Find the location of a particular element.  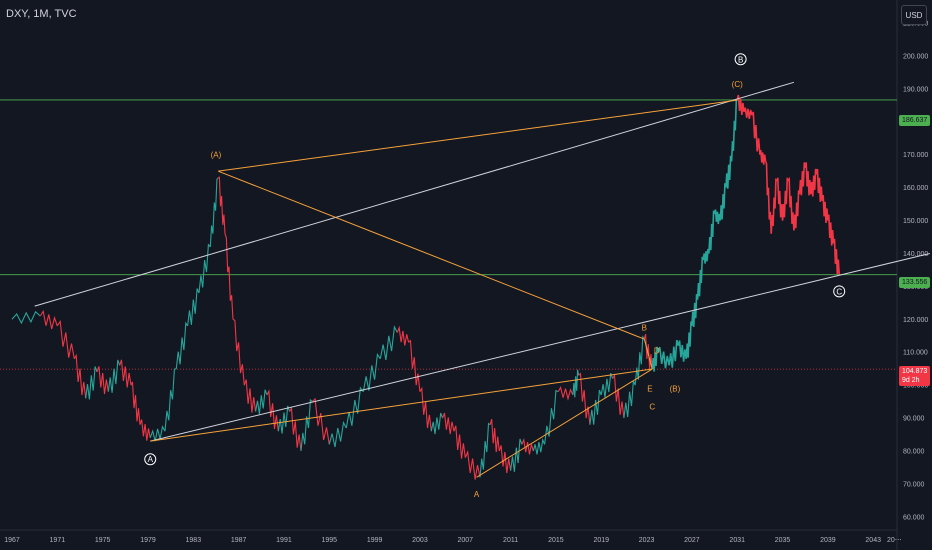

wave-label: C is located at coordinates (652, 407).